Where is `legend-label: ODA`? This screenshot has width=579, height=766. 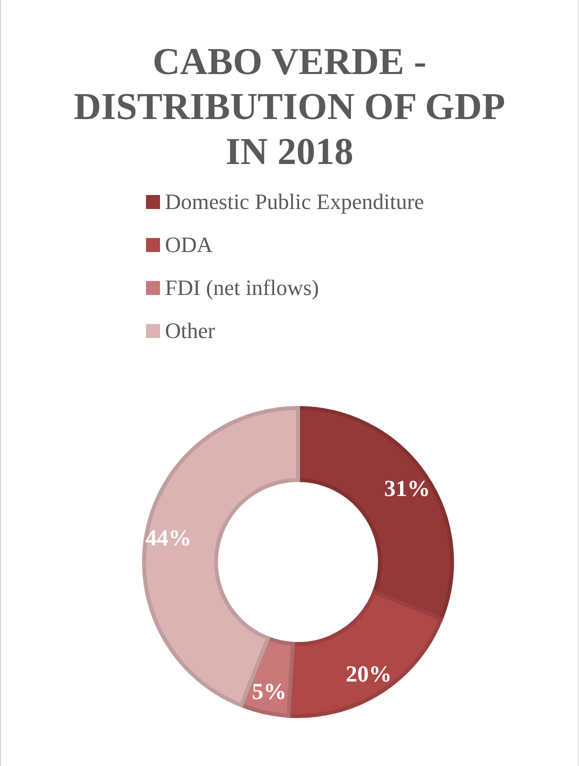 legend-label: ODA is located at coordinates (189, 244).